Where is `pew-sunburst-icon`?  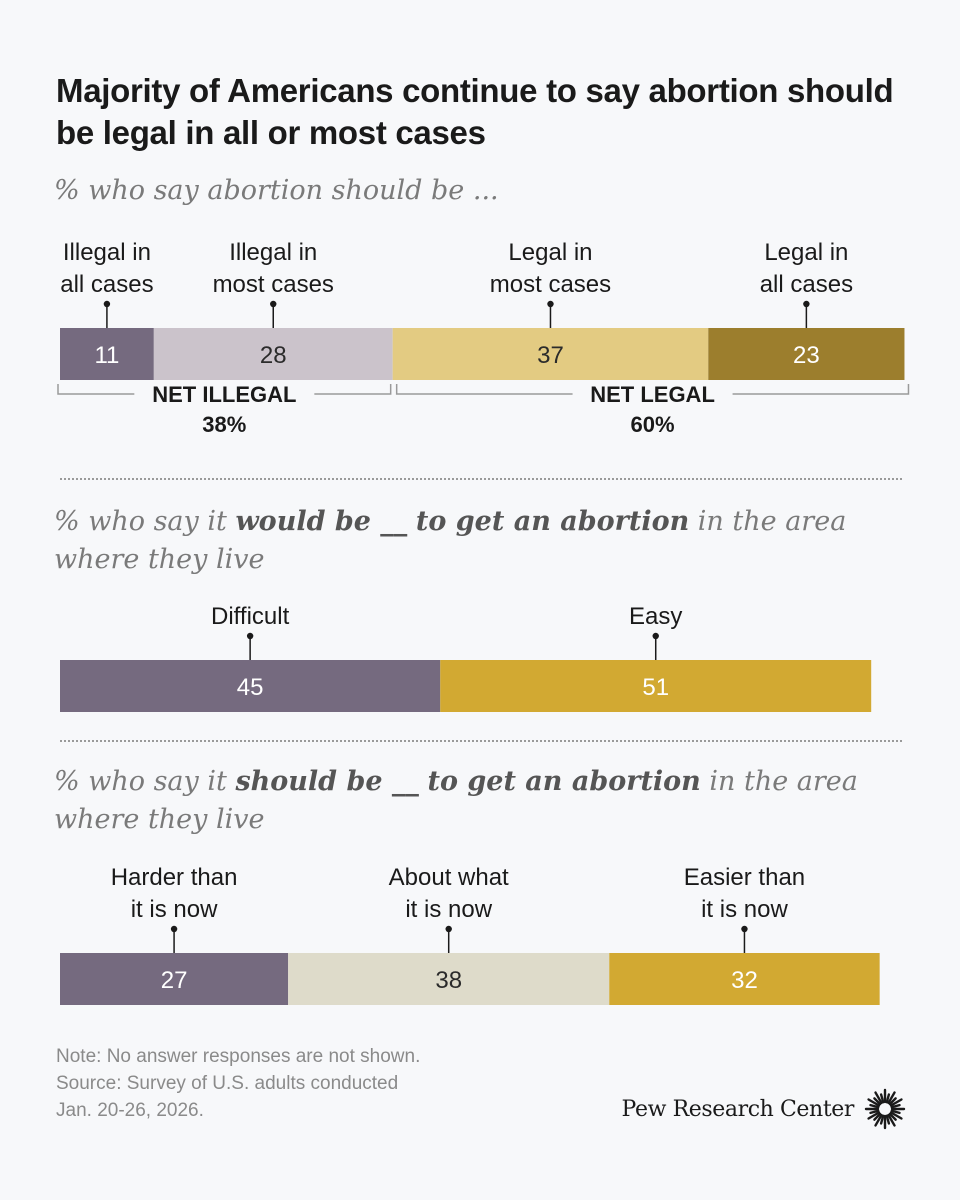
pew-sunburst-icon is located at coordinates (885, 1109).